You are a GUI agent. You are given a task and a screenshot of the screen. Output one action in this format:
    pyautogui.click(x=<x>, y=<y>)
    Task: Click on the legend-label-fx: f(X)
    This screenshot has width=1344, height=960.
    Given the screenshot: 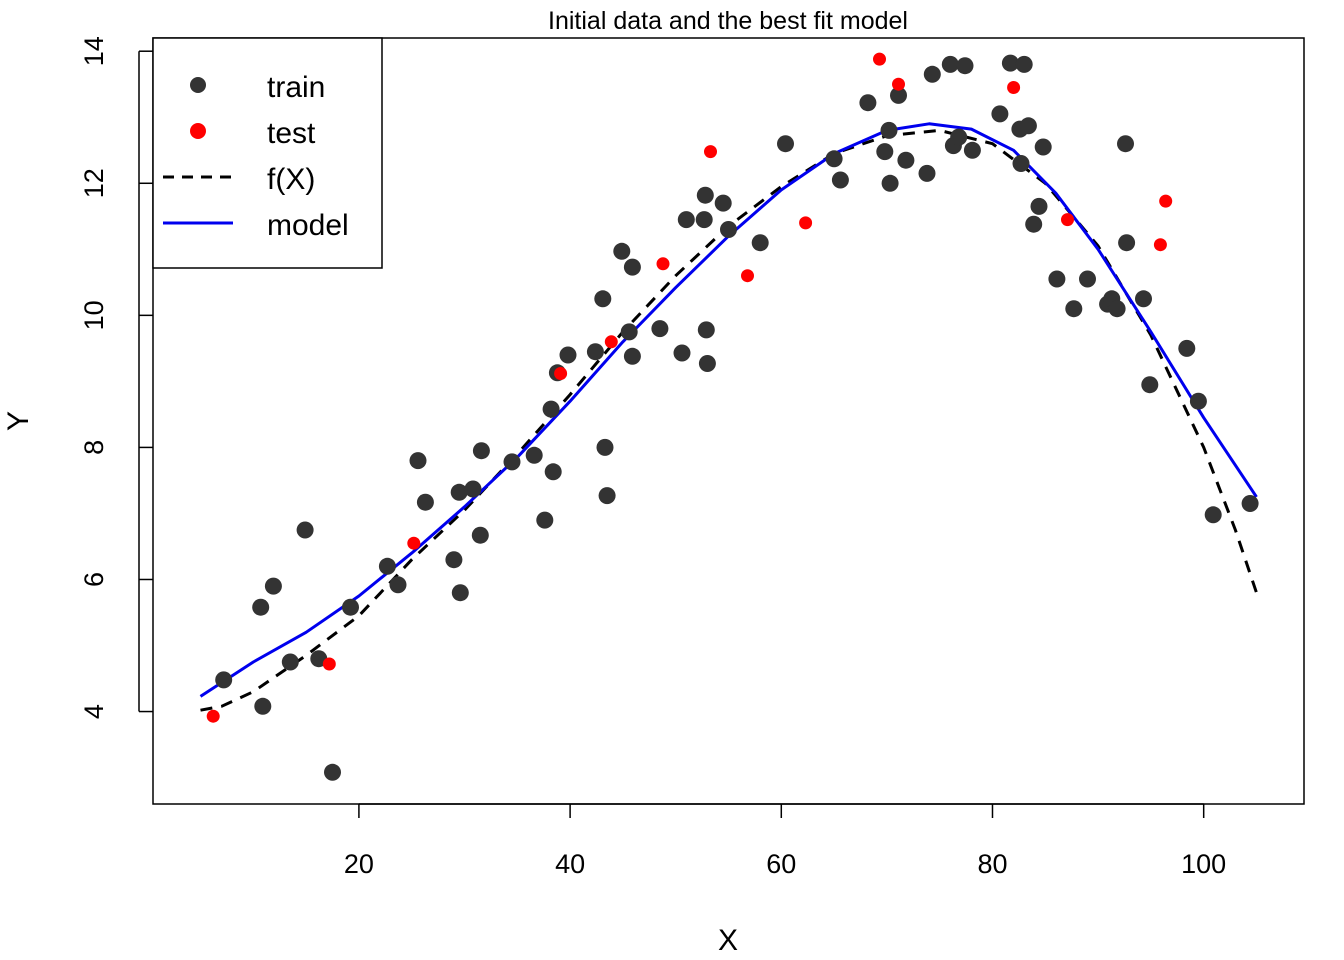 What is the action you would take?
    pyautogui.click(x=291, y=179)
    